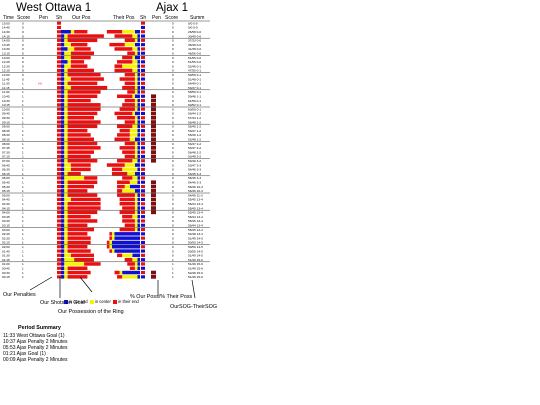 The height and width of the screenshot is (405, 540). What do you see at coordinates (156, 18) in the screenshot?
I see `col-header-pen-away: Pen` at bounding box center [156, 18].